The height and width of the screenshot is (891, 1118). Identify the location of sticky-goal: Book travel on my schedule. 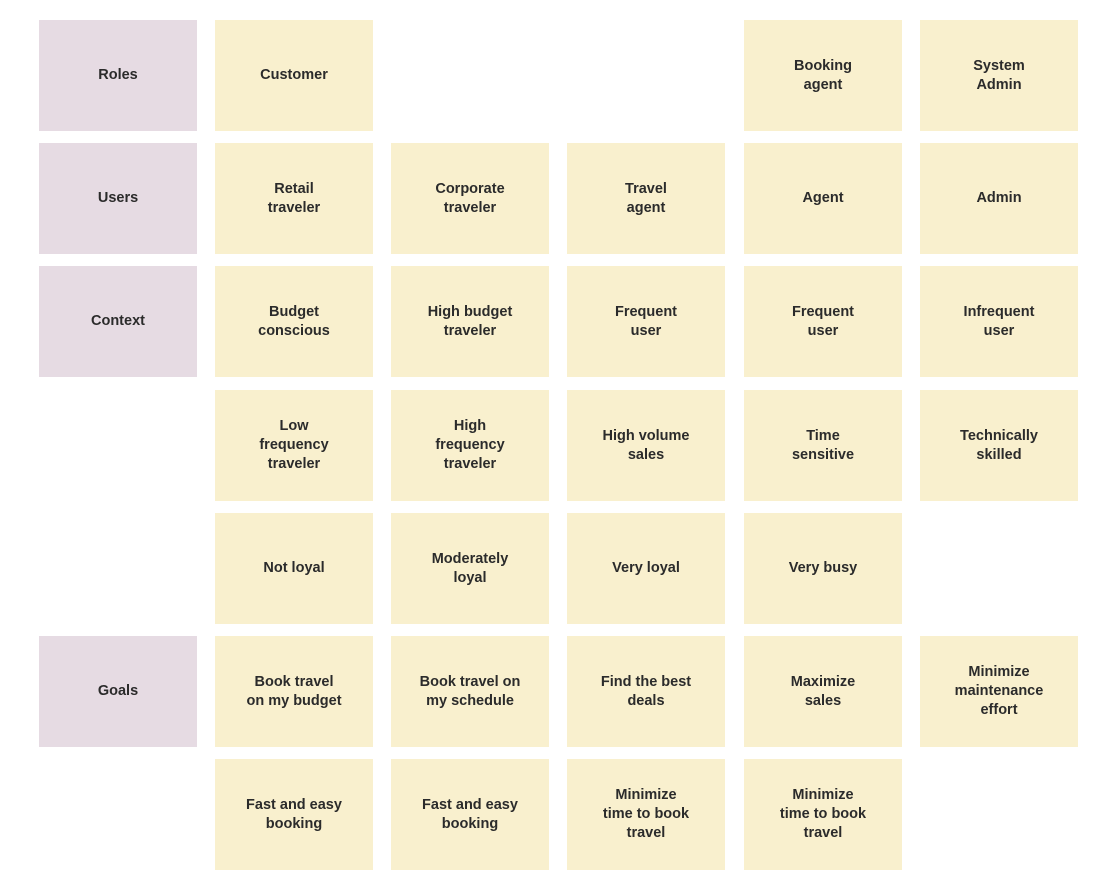
(470, 691).